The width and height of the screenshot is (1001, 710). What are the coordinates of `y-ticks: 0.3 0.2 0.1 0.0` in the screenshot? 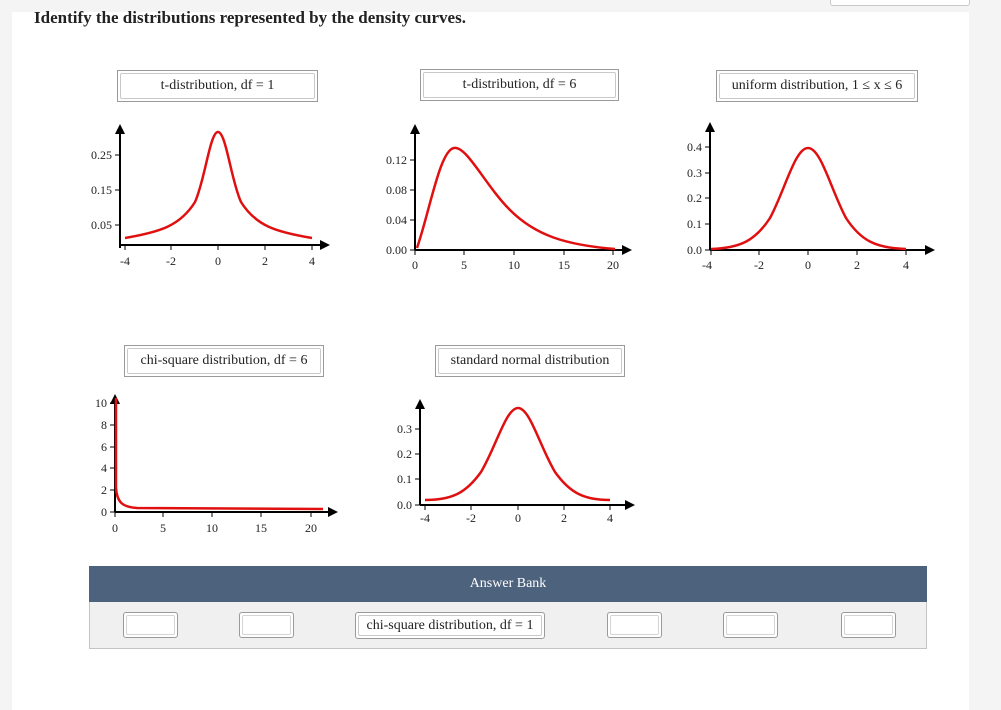 It's located at (408, 467).